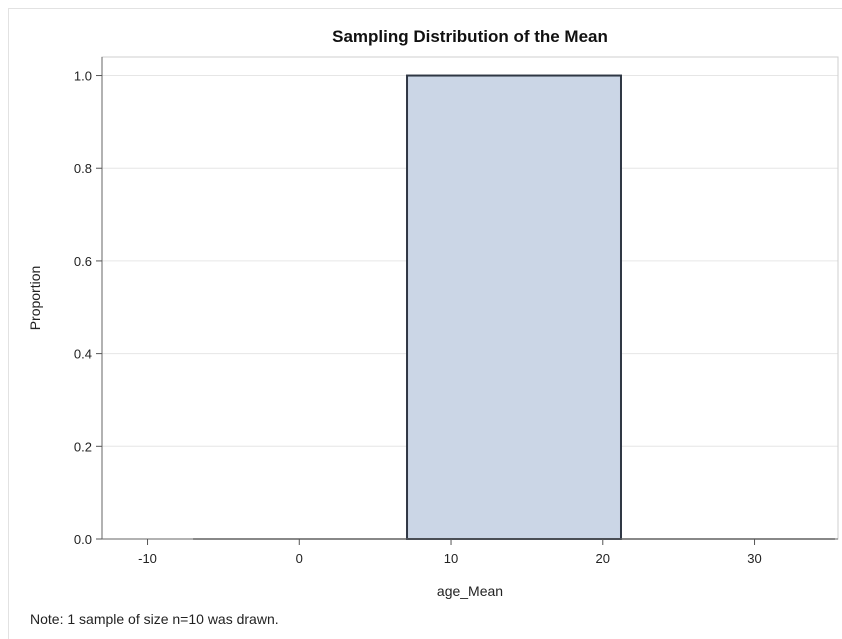 The width and height of the screenshot is (842, 639). Describe the element at coordinates (83, 261) in the screenshot. I see `y-tick-label: 0.6` at that location.